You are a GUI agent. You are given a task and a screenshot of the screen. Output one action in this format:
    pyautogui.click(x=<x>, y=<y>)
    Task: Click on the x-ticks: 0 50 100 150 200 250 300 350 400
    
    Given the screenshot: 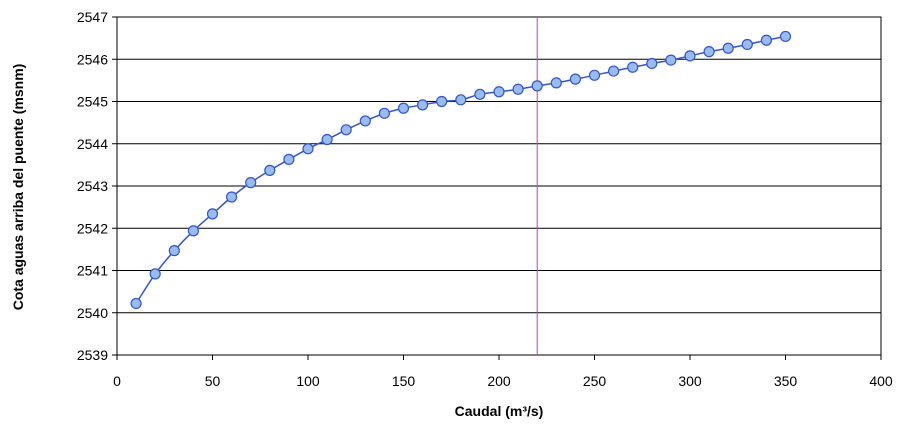 What is the action you would take?
    pyautogui.click(x=503, y=372)
    